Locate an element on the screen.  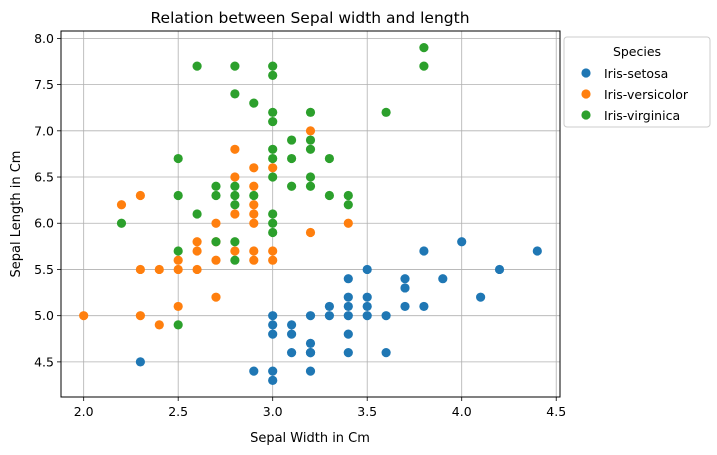
x-tick-label: 4.5 is located at coordinates (556, 411).